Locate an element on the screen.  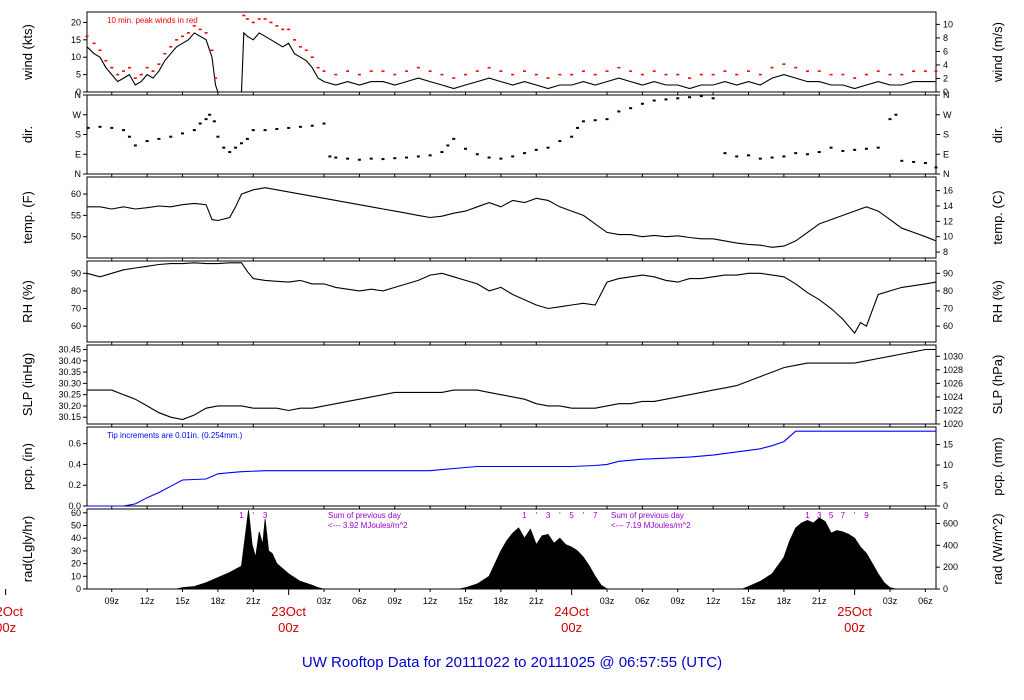
right-tick-label-rh: 80 is located at coordinates (948, 291).